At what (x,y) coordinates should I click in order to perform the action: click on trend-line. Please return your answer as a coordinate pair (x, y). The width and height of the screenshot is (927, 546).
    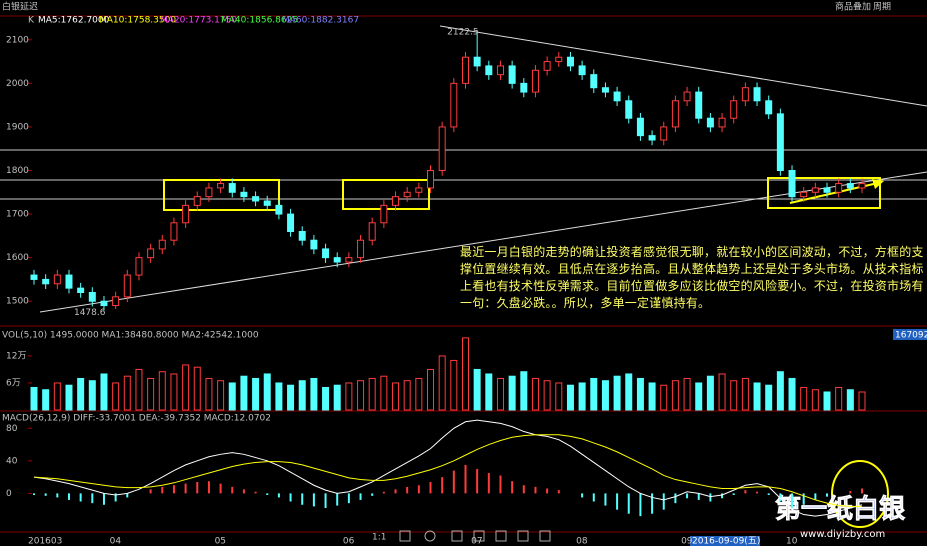
    Looking at the image, I should click on (683, 66).